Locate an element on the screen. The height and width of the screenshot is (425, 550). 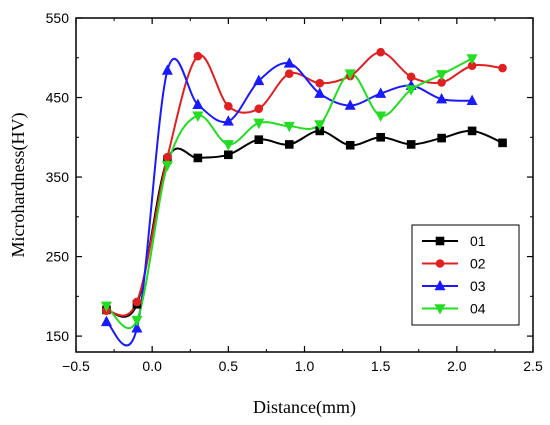
y-axis-label: Microhardness(HV) is located at coordinates (18, 185).